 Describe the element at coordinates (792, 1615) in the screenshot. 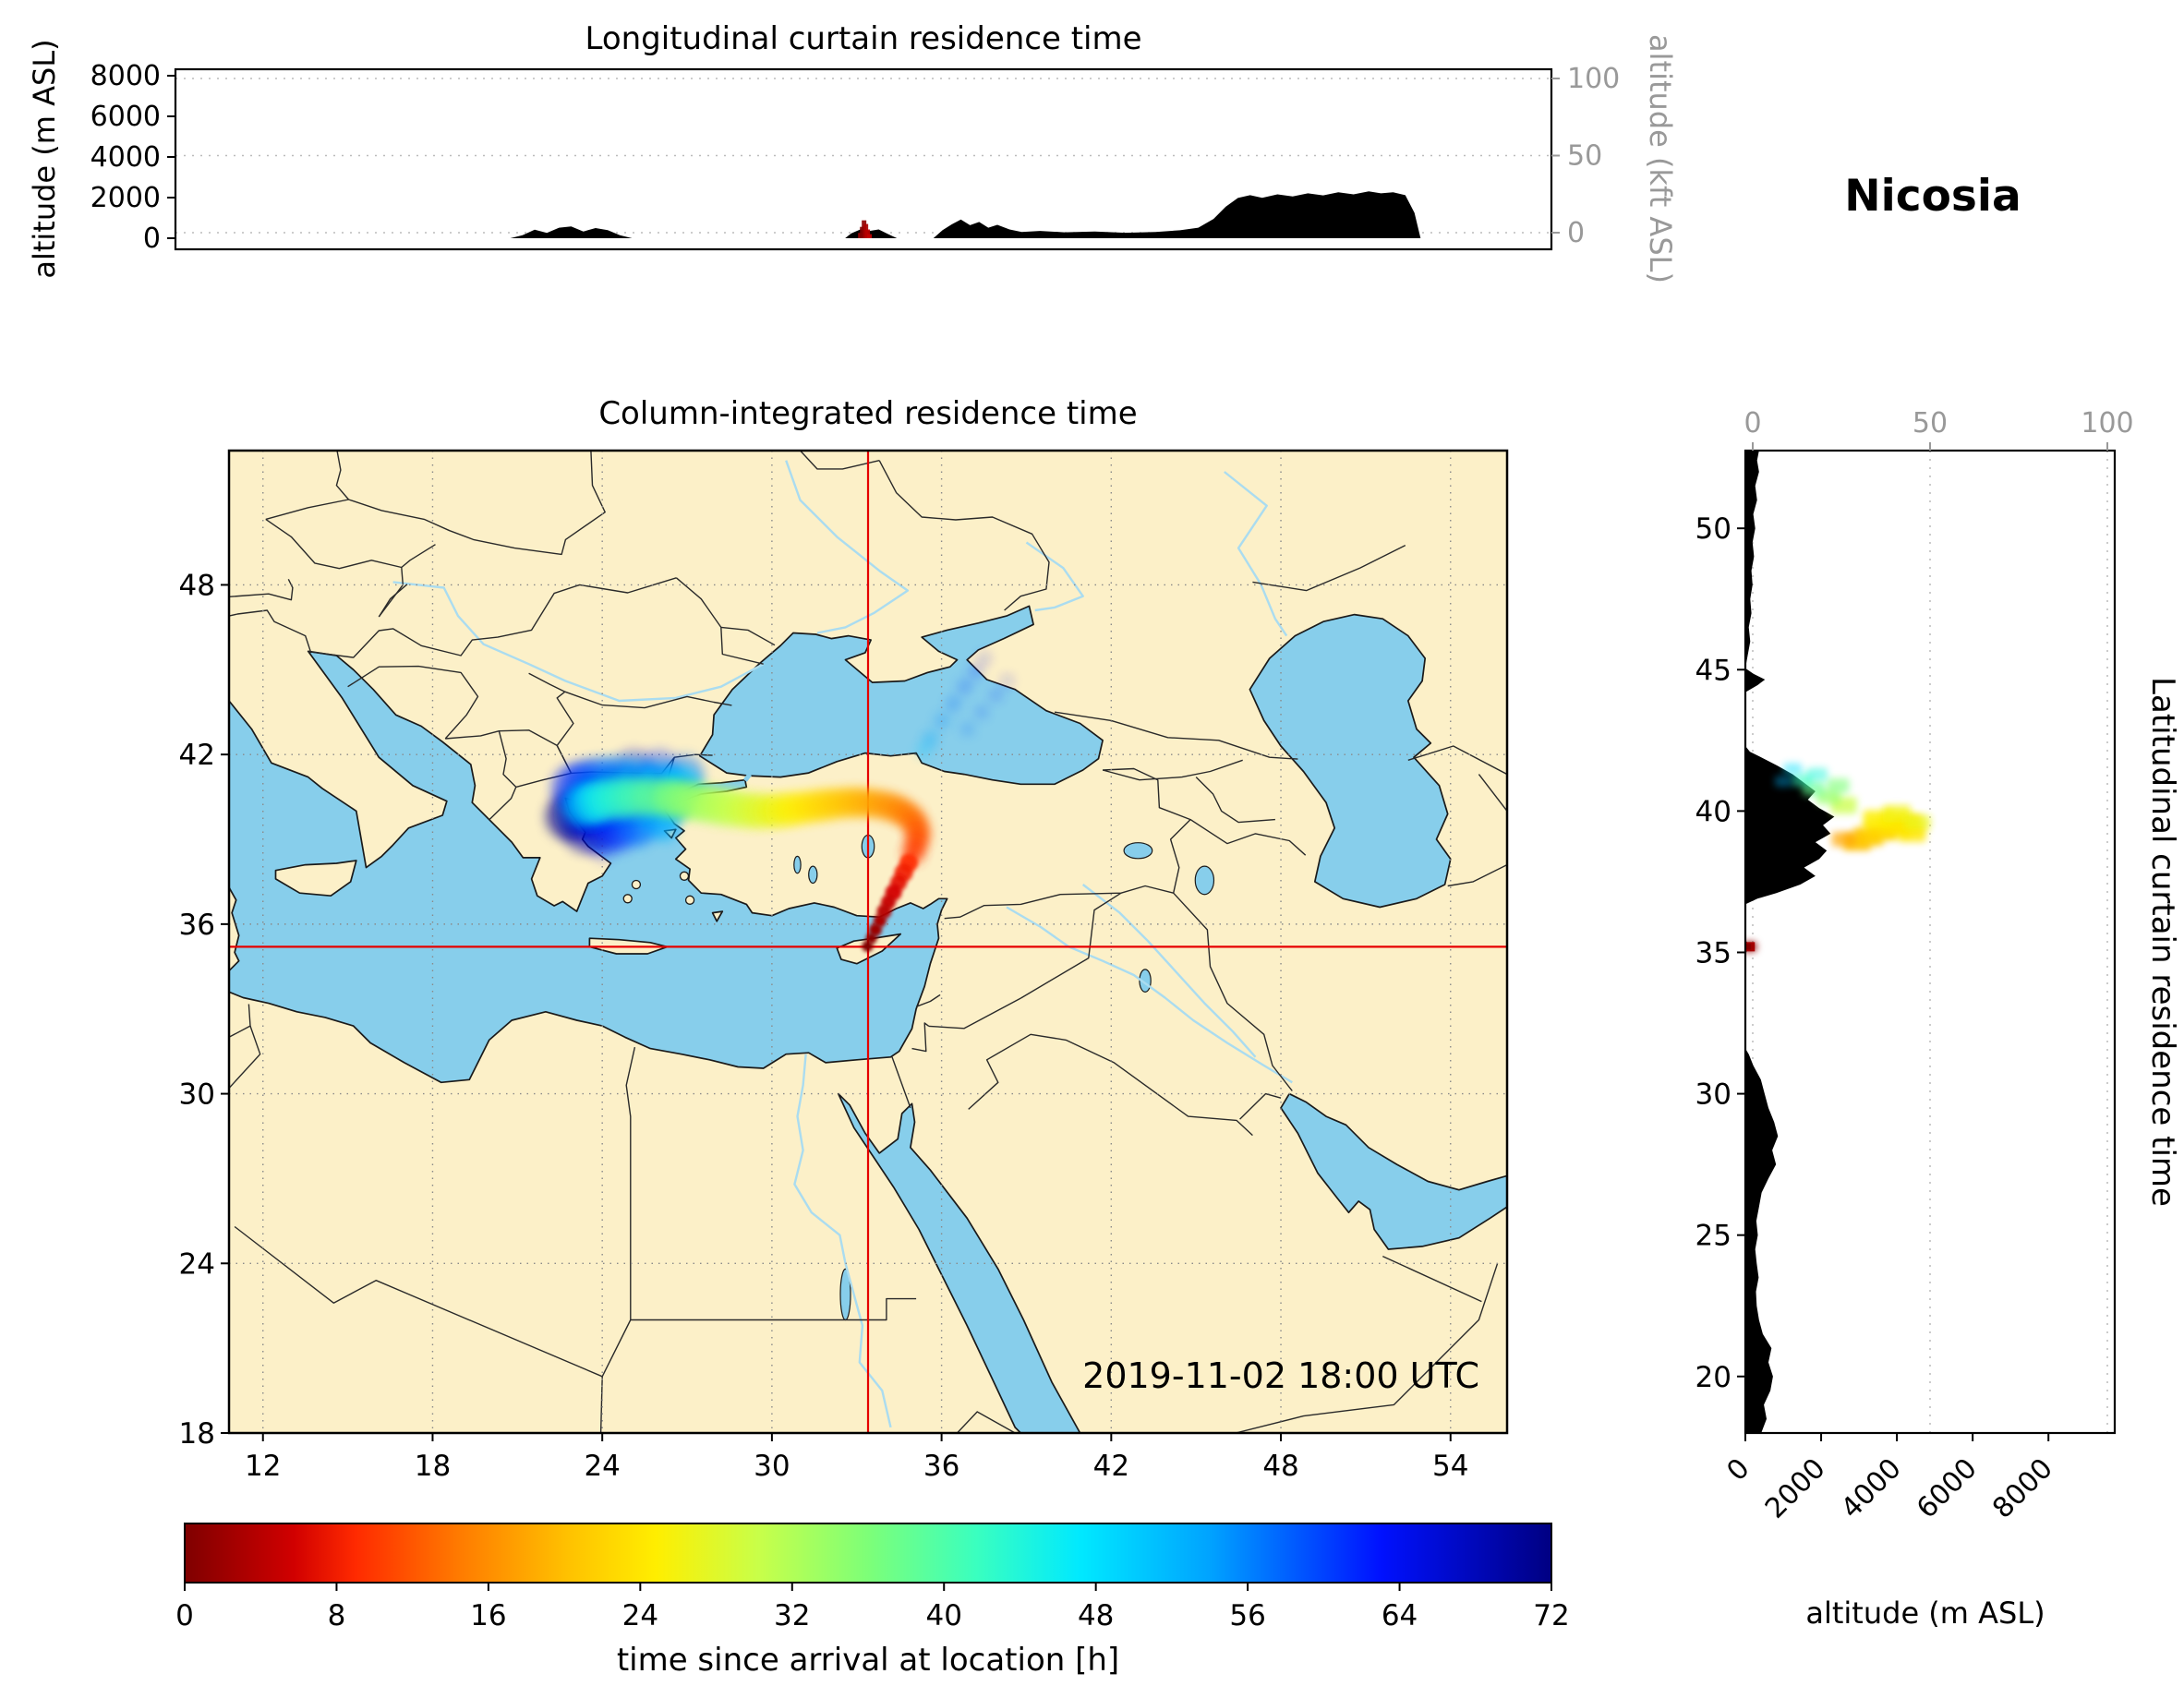

I see `tick-label: 32` at that location.